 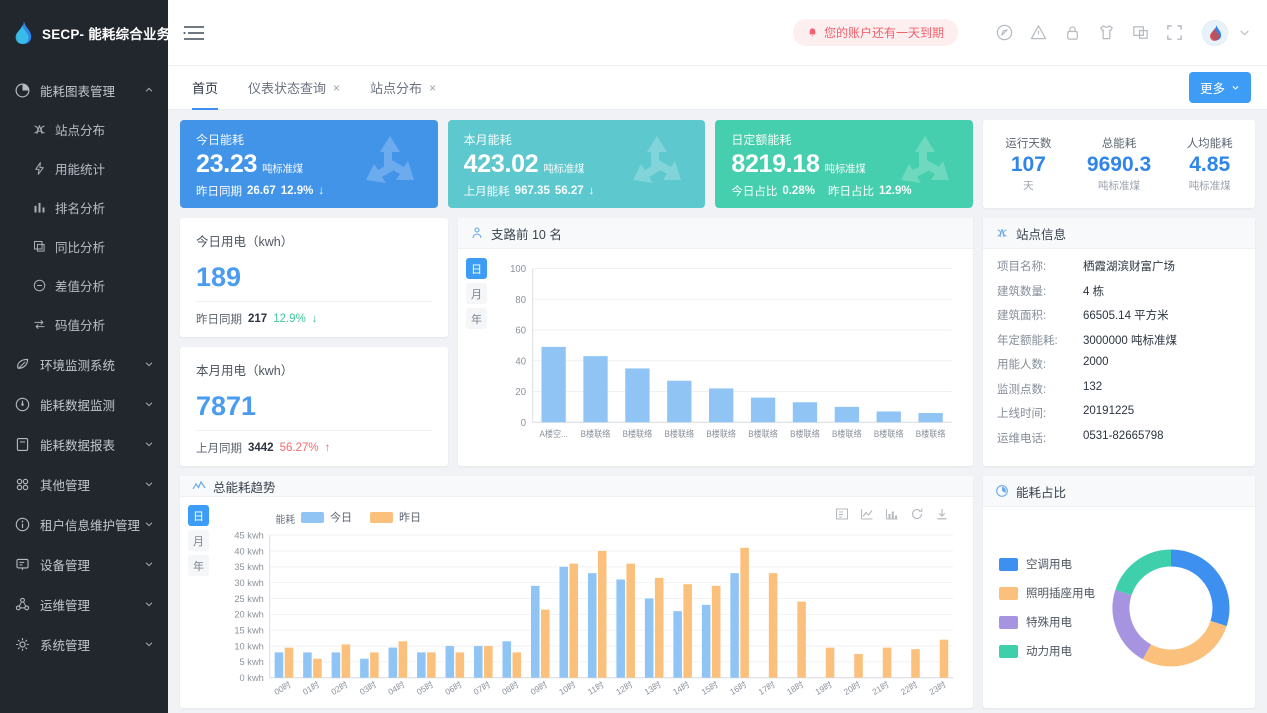 What do you see at coordinates (425, 688) in the screenshot?
I see `svg-text: 05时` at bounding box center [425, 688].